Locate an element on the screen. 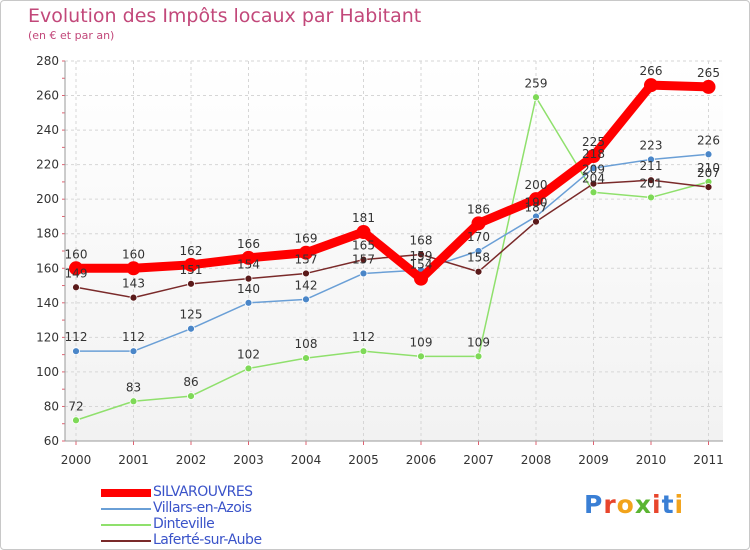  data-label: 158 is located at coordinates (478, 258).